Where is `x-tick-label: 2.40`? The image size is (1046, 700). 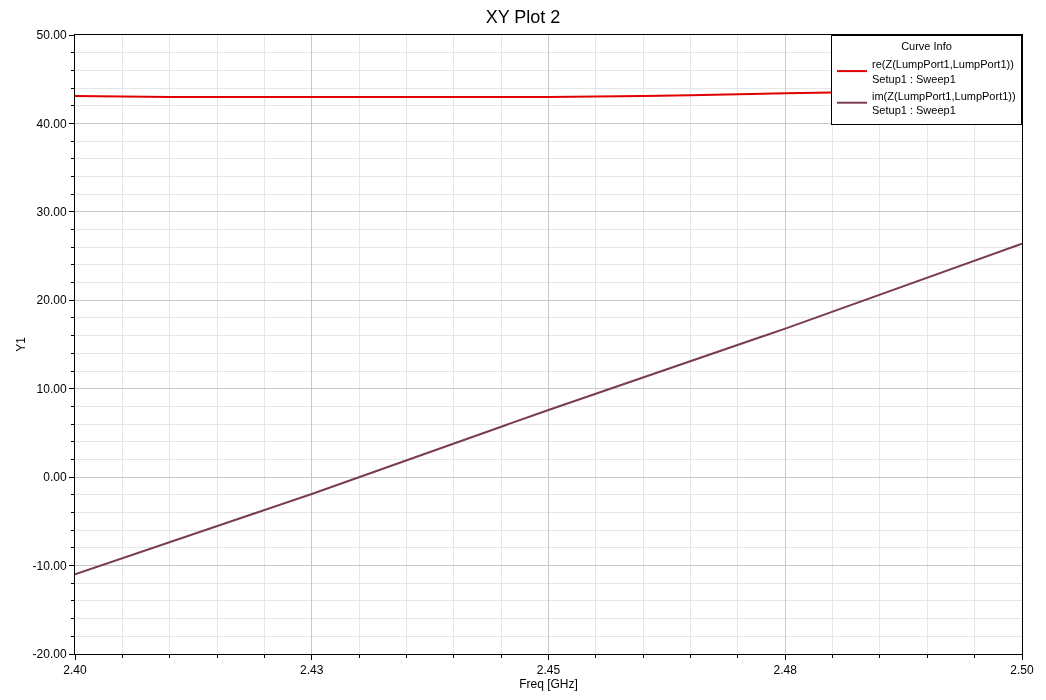
x-tick-label: 2.40 is located at coordinates (75, 670).